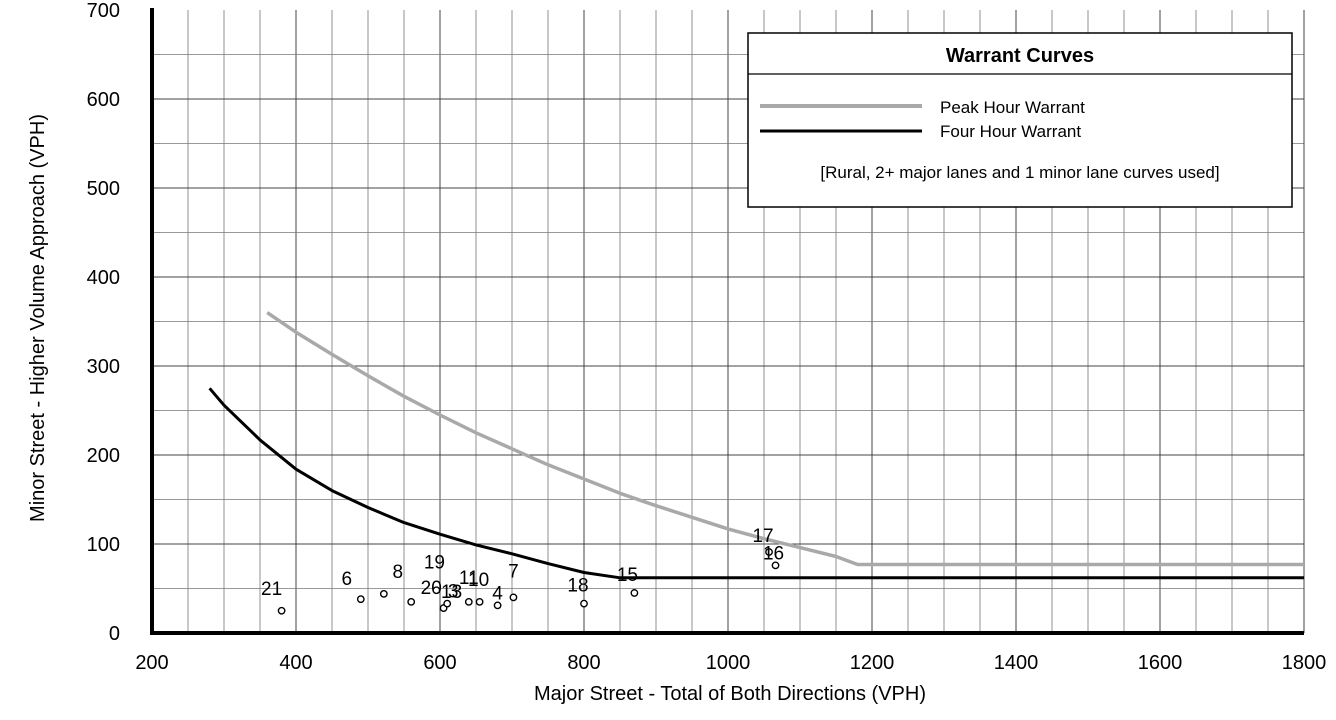  I want to click on y-tick-label: 400, so click(103, 278).